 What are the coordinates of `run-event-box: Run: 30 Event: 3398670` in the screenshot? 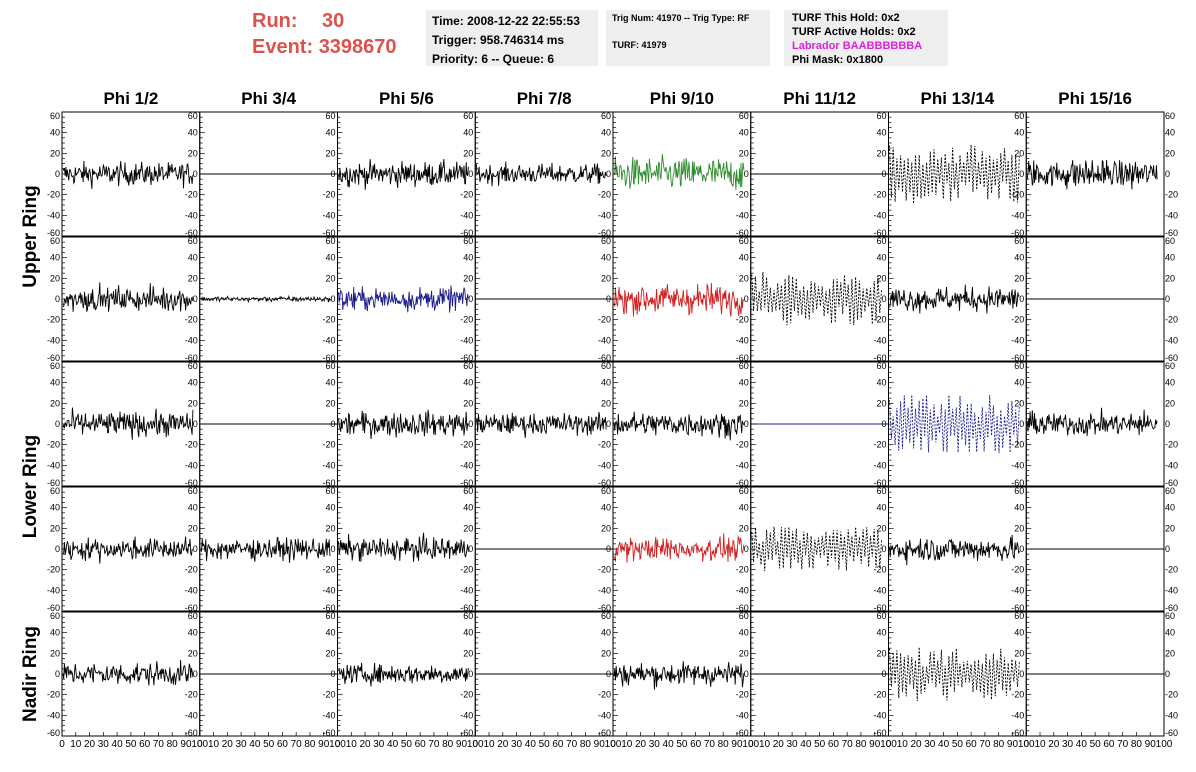 It's located at (337, 34).